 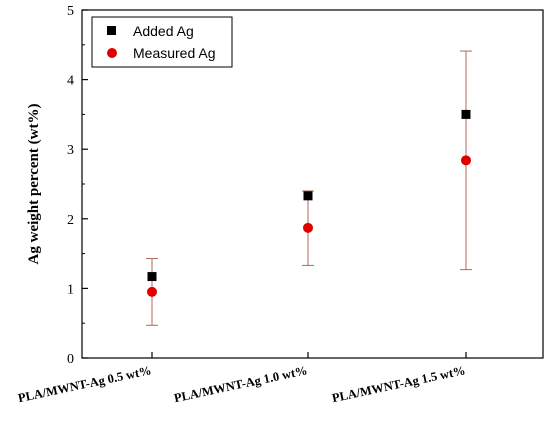 I want to click on y-tick-label: 5, so click(x=70, y=11).